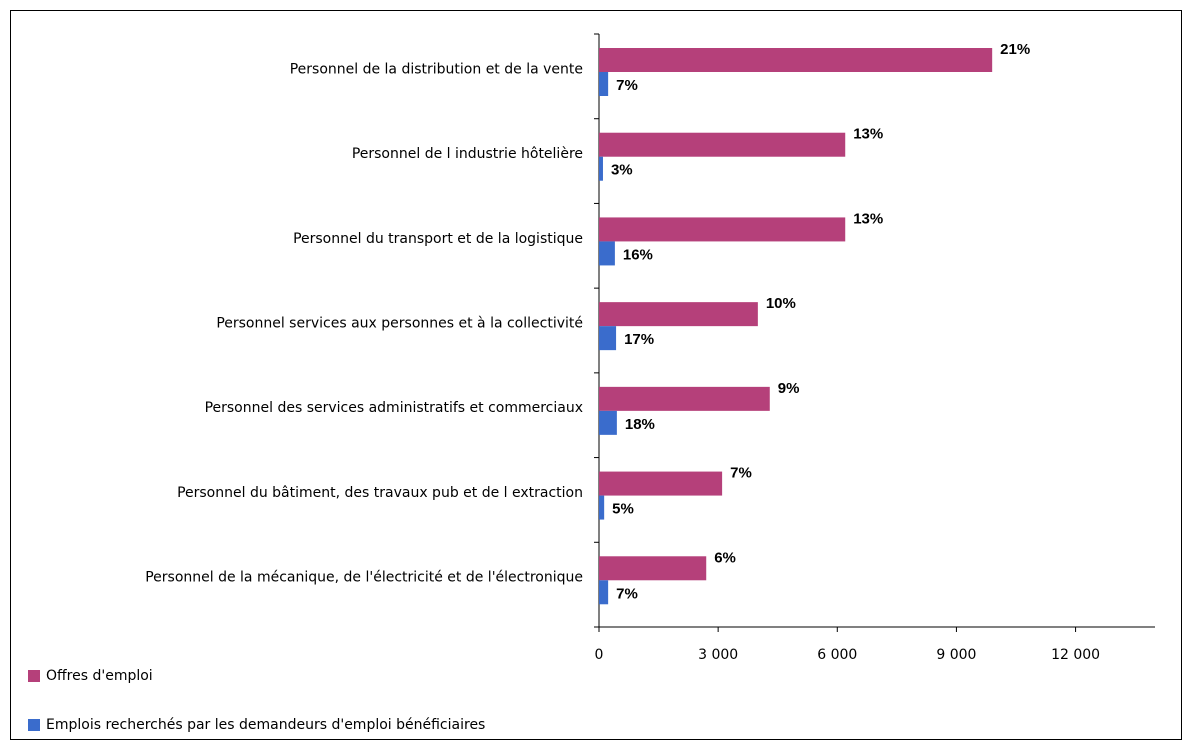 The image size is (1192, 749). Describe the element at coordinates (639, 339) in the screenshot. I see `data-label: 17%` at that location.